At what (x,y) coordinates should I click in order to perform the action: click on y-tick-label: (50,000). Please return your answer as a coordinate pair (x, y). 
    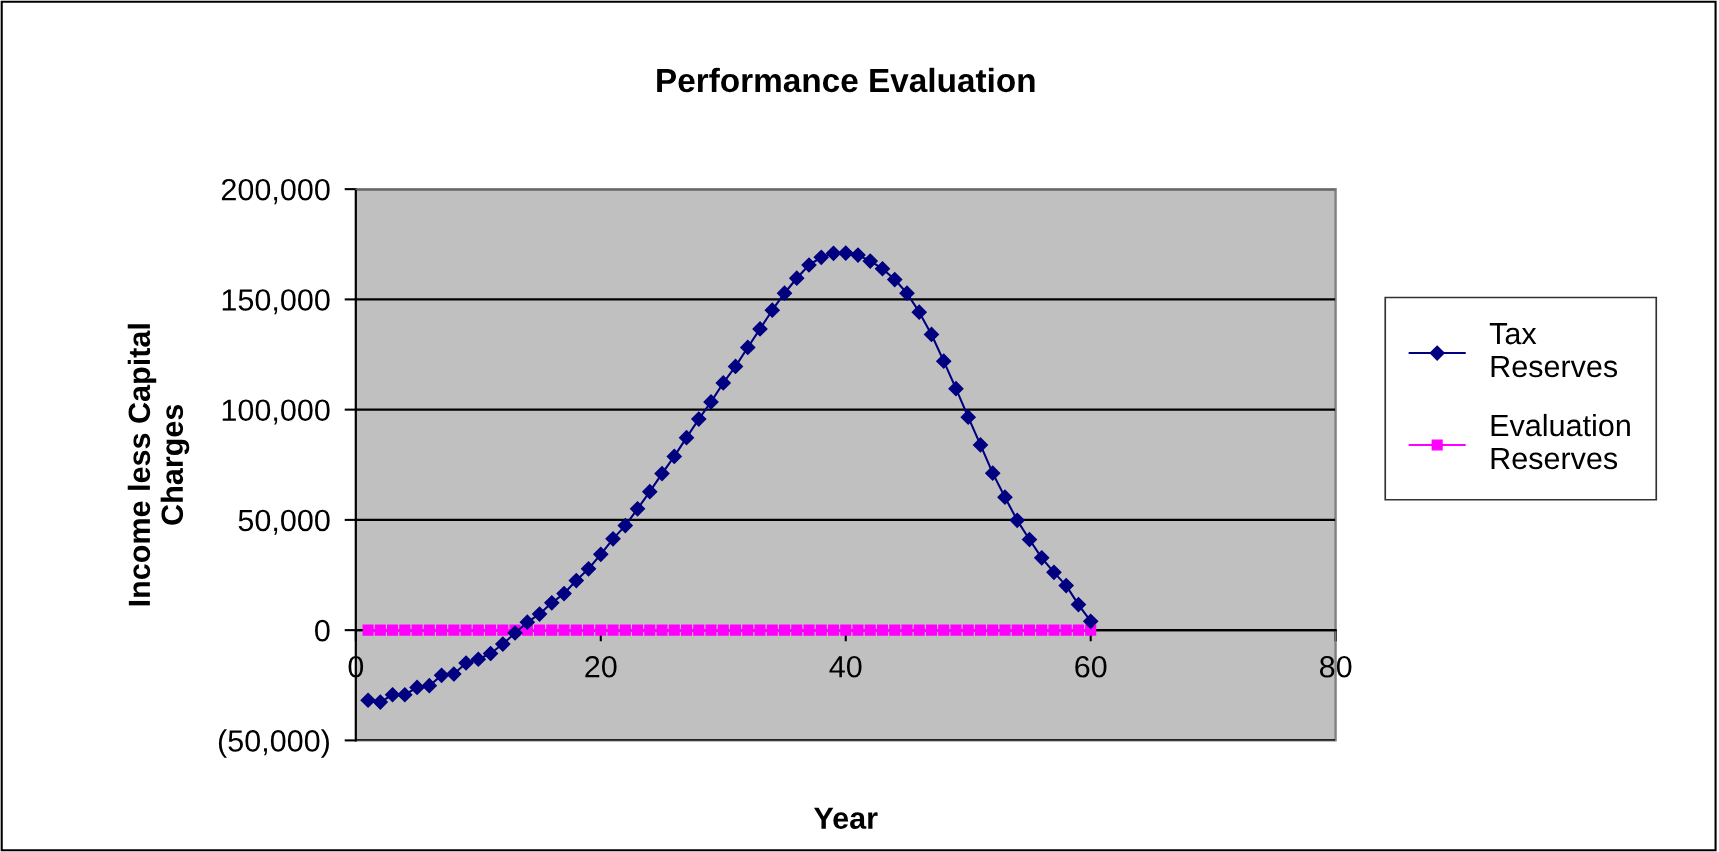
    Looking at the image, I should click on (273, 743).